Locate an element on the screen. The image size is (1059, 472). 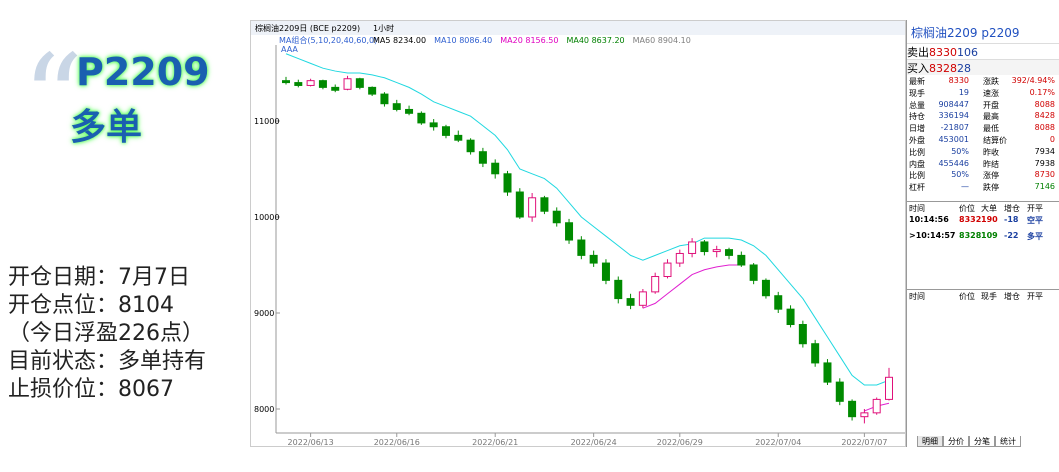
indicator: AAA is located at coordinates (289, 49).